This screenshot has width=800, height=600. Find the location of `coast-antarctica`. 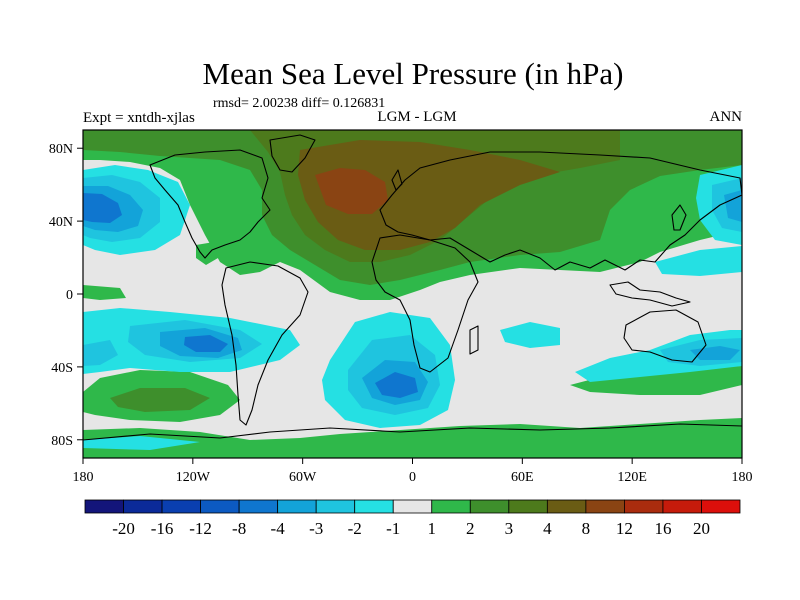

coast-antarctica is located at coordinates (412, 432).